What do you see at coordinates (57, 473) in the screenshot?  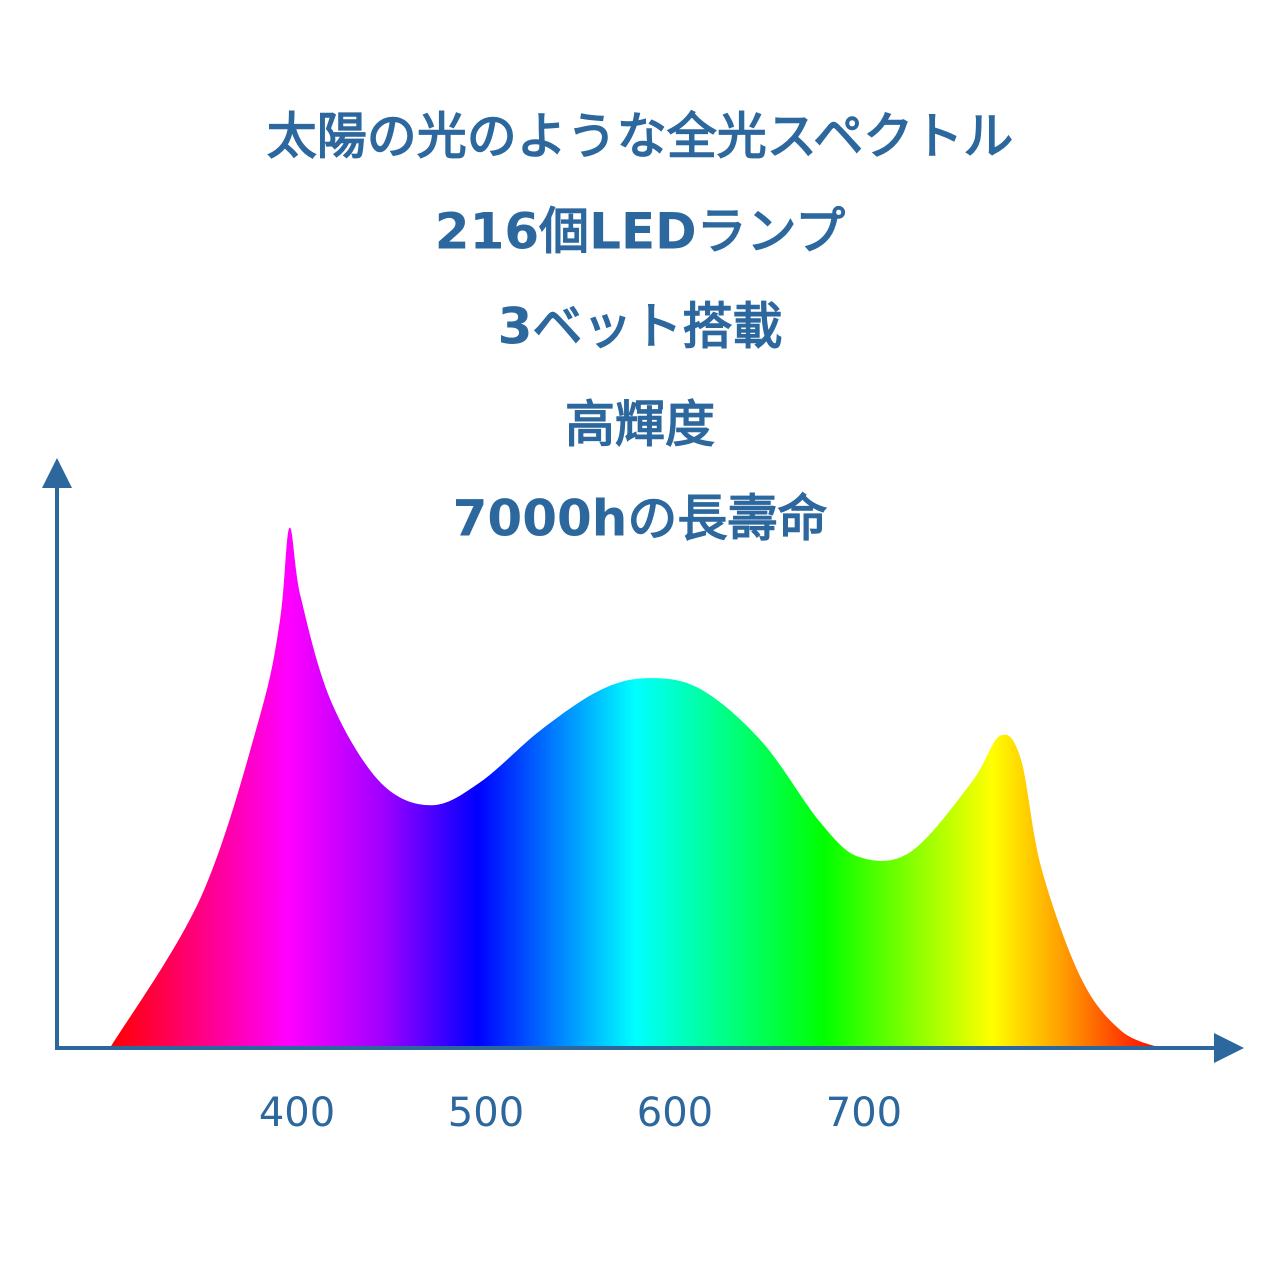 I see `y-axis-arrow` at bounding box center [57, 473].